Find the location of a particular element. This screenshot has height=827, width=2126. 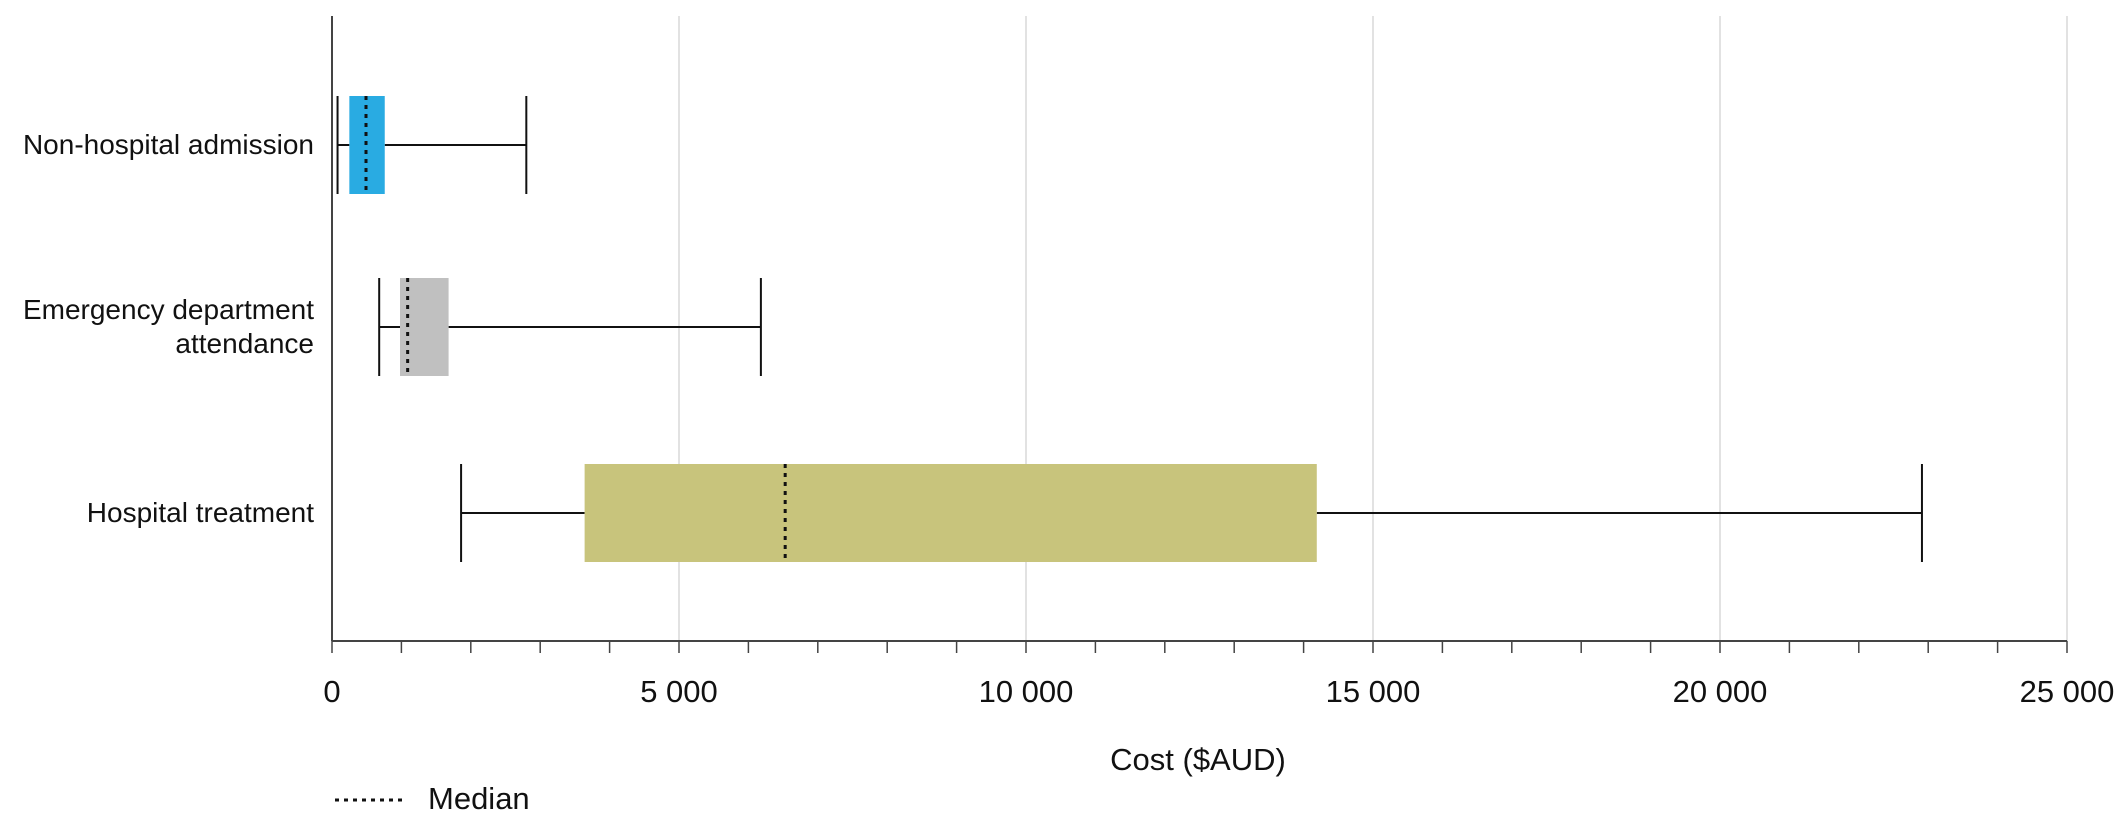

legend-label: Median is located at coordinates (479, 798).